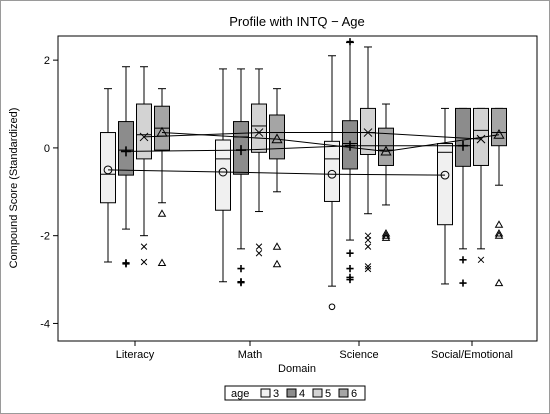  Describe the element at coordinates (14, 188) in the screenshot. I see `y-axis-label: Compound Score (Standardized)` at that location.